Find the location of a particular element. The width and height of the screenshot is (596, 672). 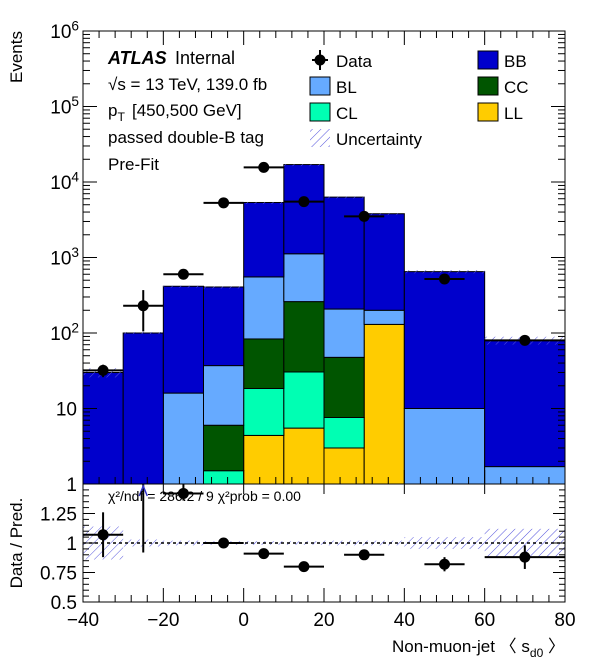

chi2-label: χ²/ndf = 286.2 / 9 χ²prob = 0.00 is located at coordinates (204, 496).